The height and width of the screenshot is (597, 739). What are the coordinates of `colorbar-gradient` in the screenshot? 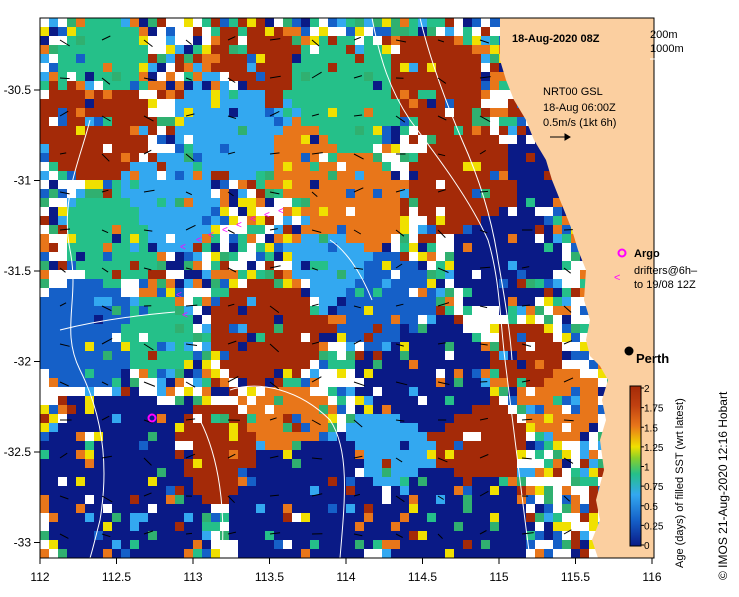 It's located at (635, 466).